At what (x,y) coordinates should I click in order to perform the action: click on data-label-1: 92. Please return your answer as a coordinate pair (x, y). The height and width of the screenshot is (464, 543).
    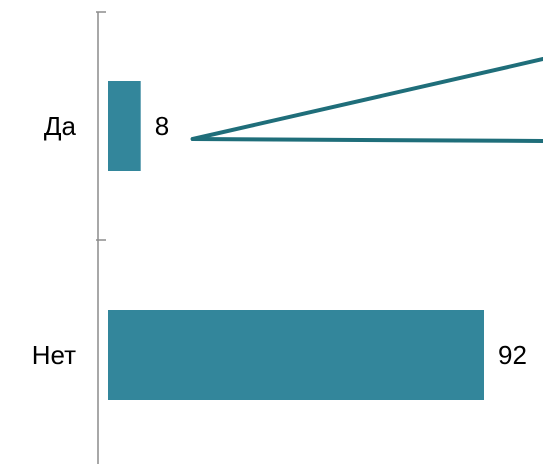
    Looking at the image, I should click on (512, 355).